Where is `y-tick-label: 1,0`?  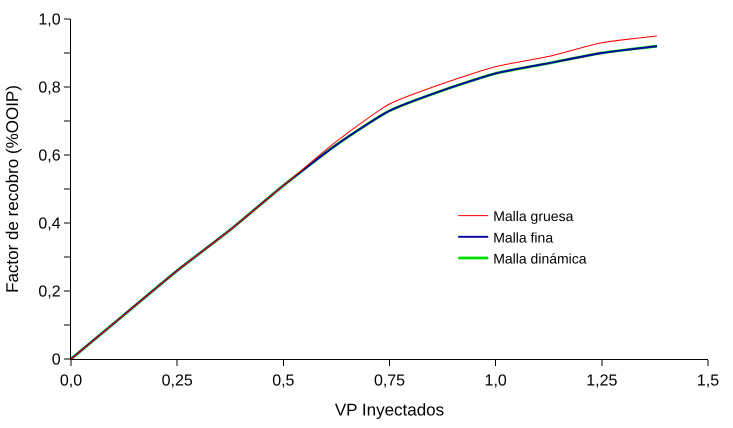
y-tick-label: 1,0 is located at coordinates (49, 20).